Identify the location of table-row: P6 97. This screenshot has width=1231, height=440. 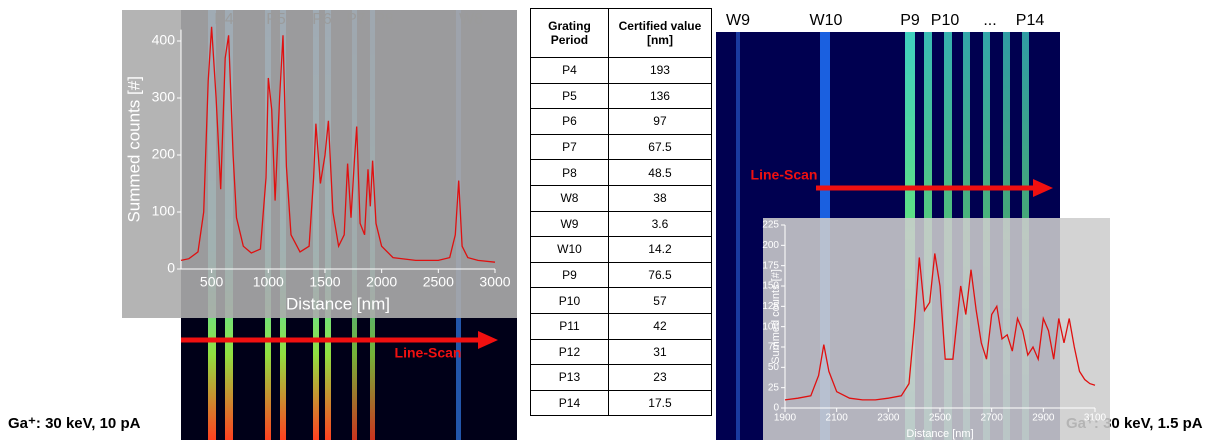
(621, 121).